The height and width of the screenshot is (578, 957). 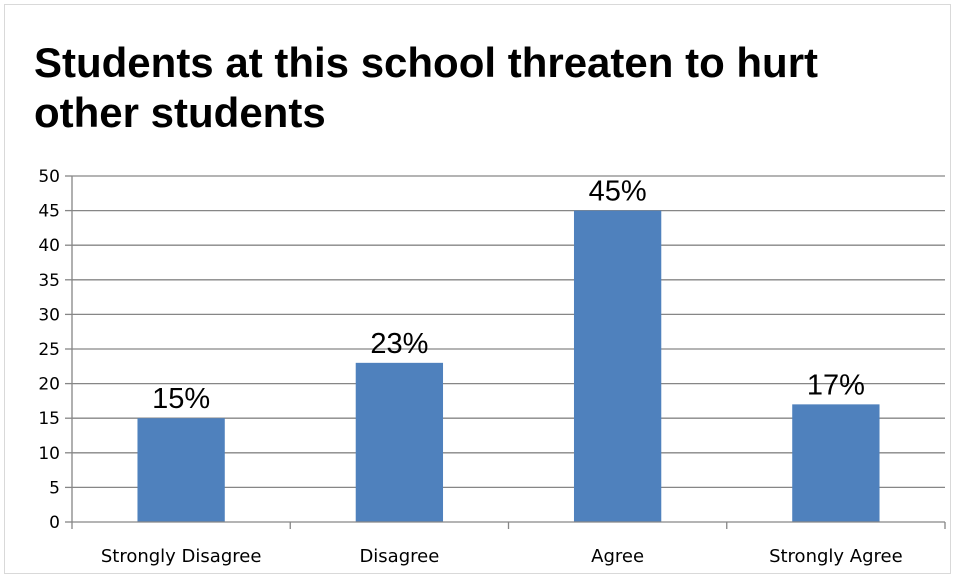 I want to click on y-tick-label: 35, so click(x=49, y=281).